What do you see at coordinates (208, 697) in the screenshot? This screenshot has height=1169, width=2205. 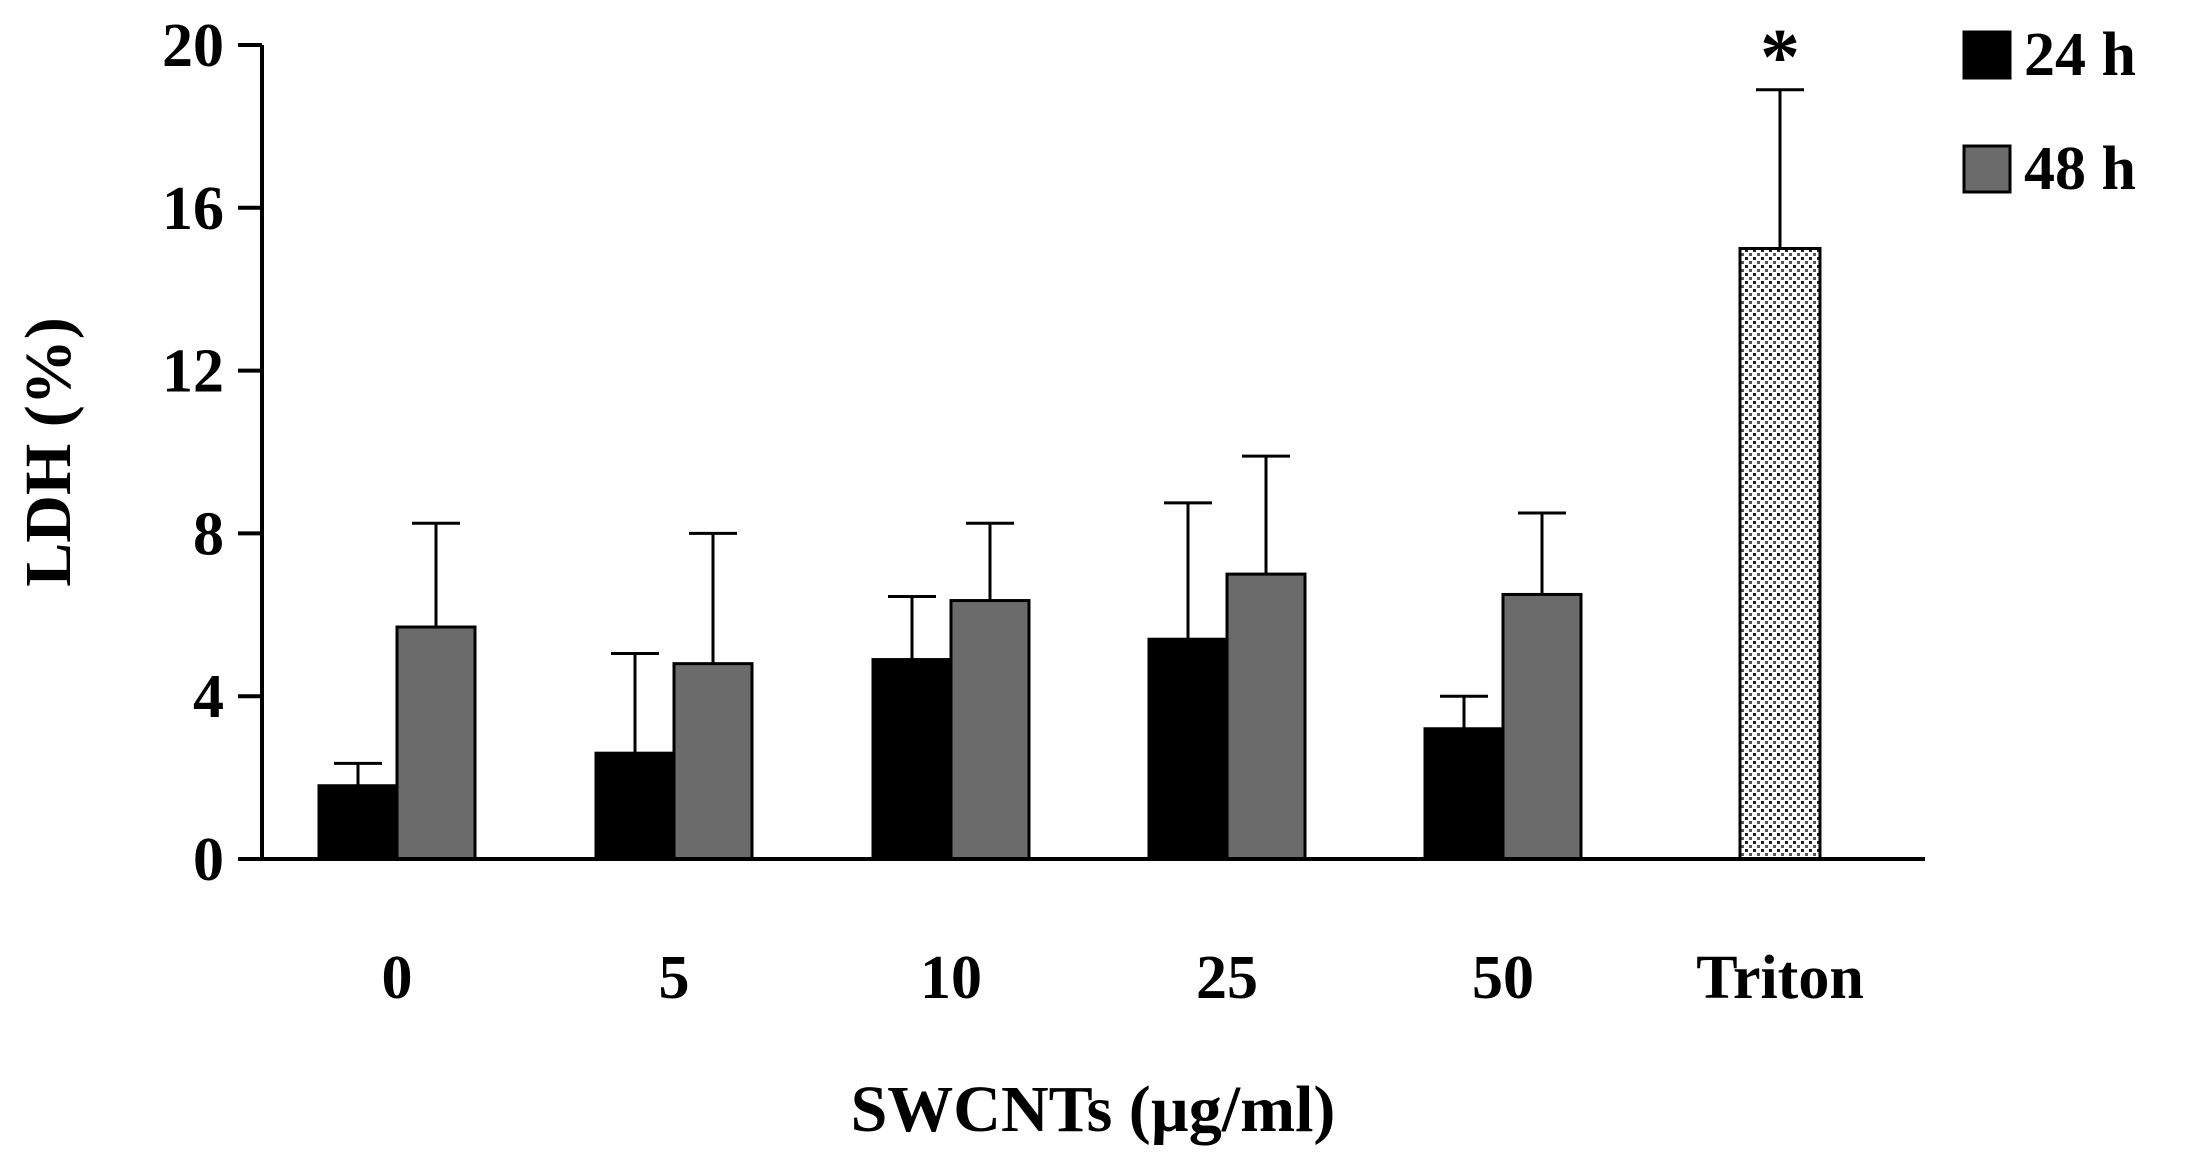 I see `y-tick-label-4: 4` at bounding box center [208, 697].